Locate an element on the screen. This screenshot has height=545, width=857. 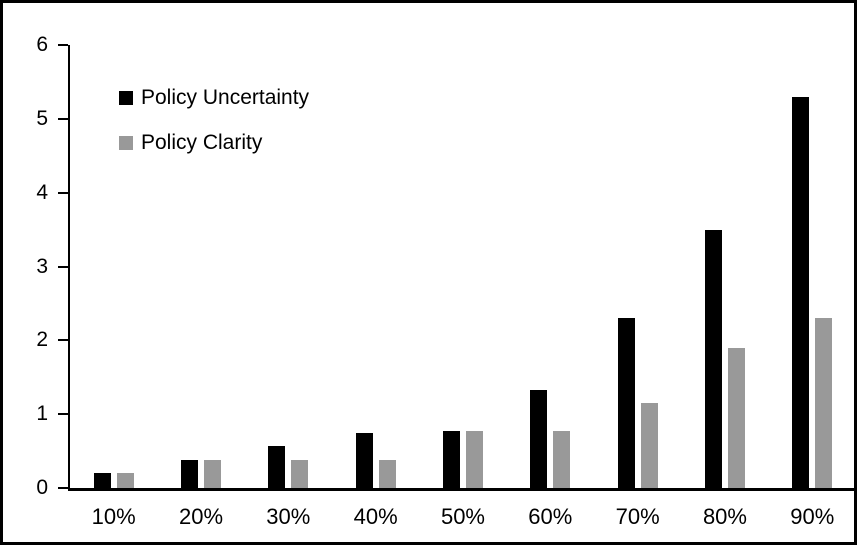
bar-column-30% is located at coordinates (288, 266).